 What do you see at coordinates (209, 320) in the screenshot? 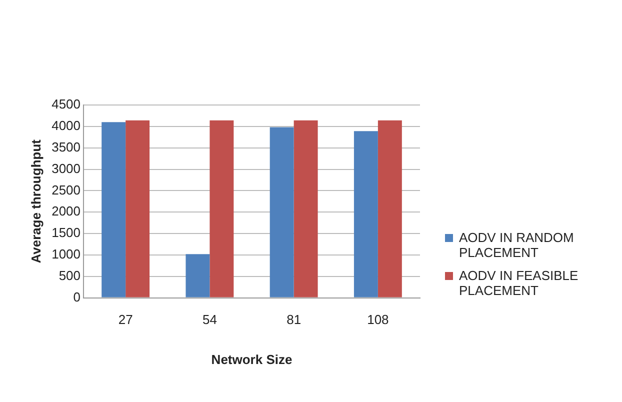
I see `x-tick-label: 54` at bounding box center [209, 320].